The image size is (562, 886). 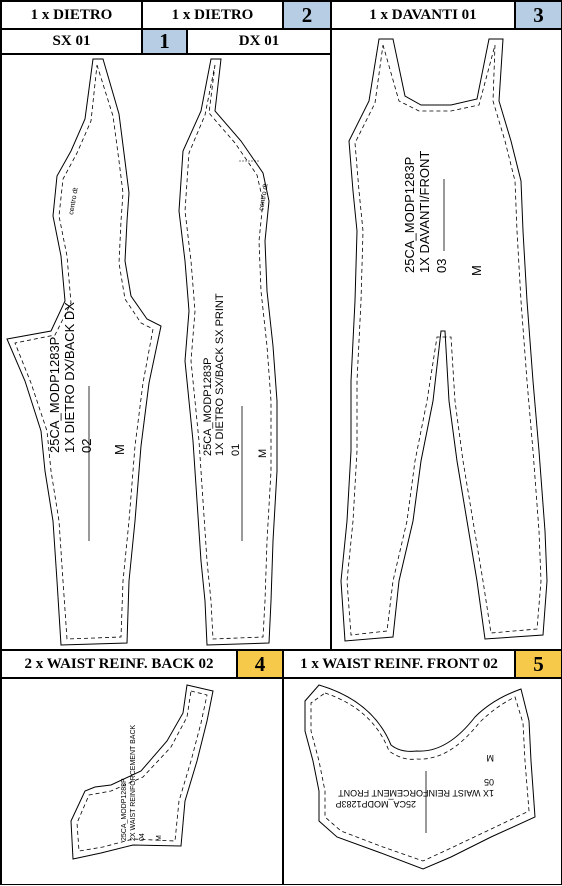 I want to click on waist-front-label-2: 1X WAIST REINFORCEMENT FRONT, so click(x=416, y=793).